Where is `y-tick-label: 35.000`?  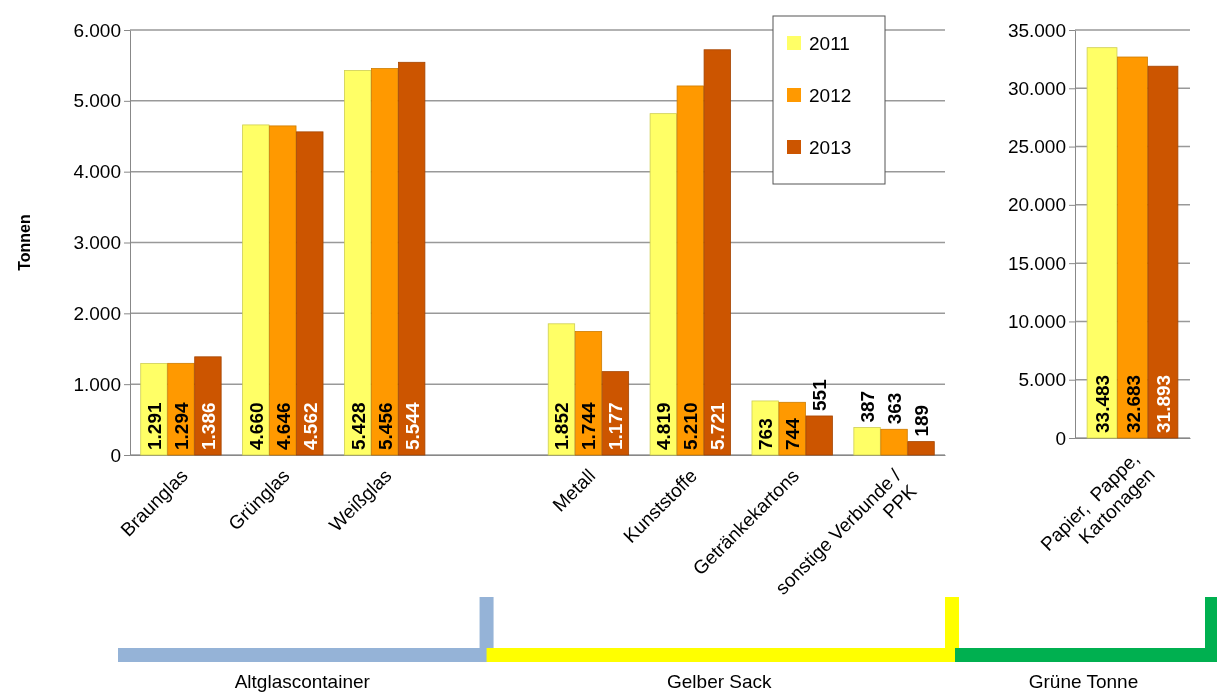 y-tick-label: 35.000 is located at coordinates (1036, 30).